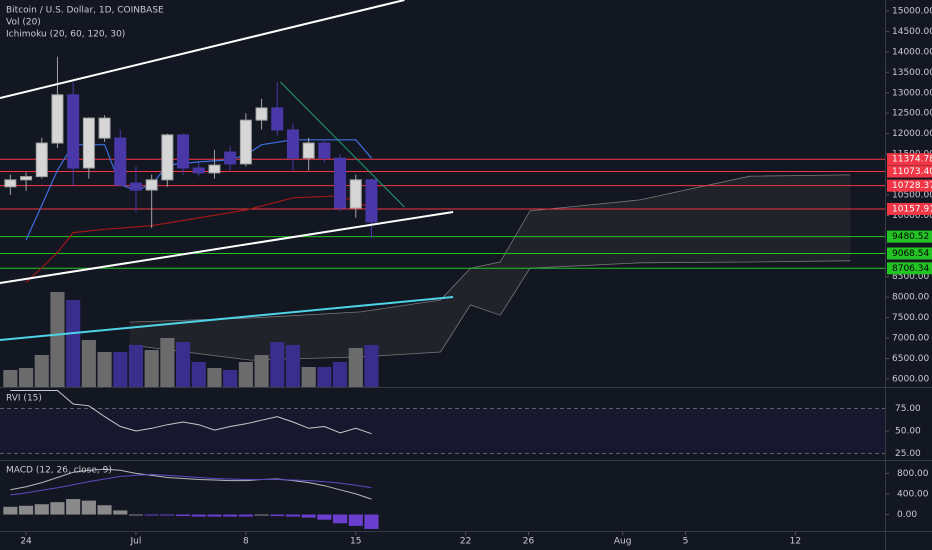 The image size is (932, 550). What do you see at coordinates (912, 11) in the screenshot?
I see `y-tick-label: 15000.00` at bounding box center [912, 11].